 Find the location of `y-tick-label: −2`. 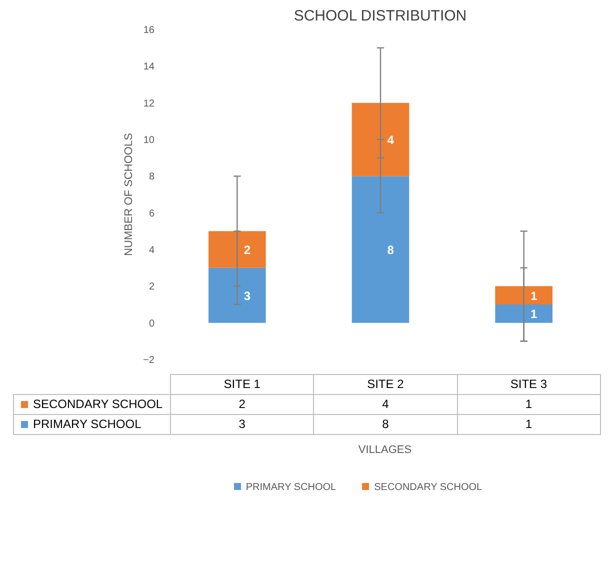

y-tick-label: −2 is located at coordinates (149, 360).